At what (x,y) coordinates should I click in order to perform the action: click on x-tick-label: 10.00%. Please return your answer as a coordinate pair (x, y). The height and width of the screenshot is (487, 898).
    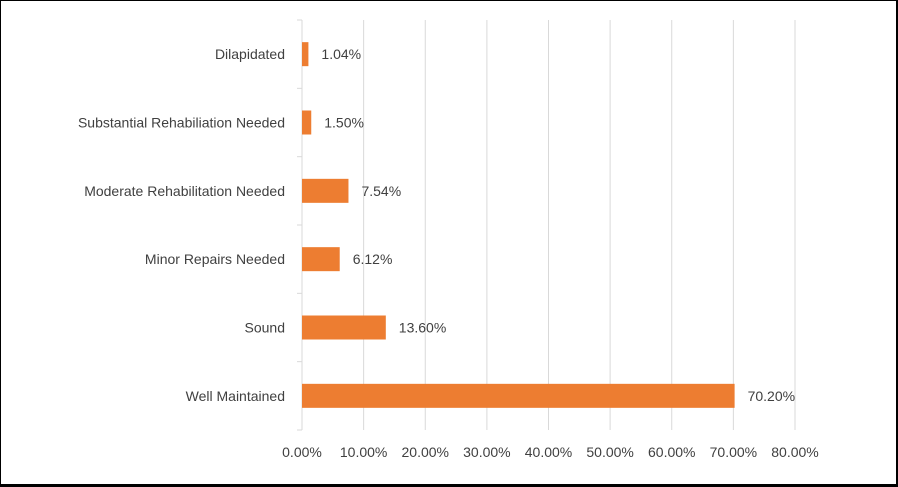
    Looking at the image, I should click on (363, 452).